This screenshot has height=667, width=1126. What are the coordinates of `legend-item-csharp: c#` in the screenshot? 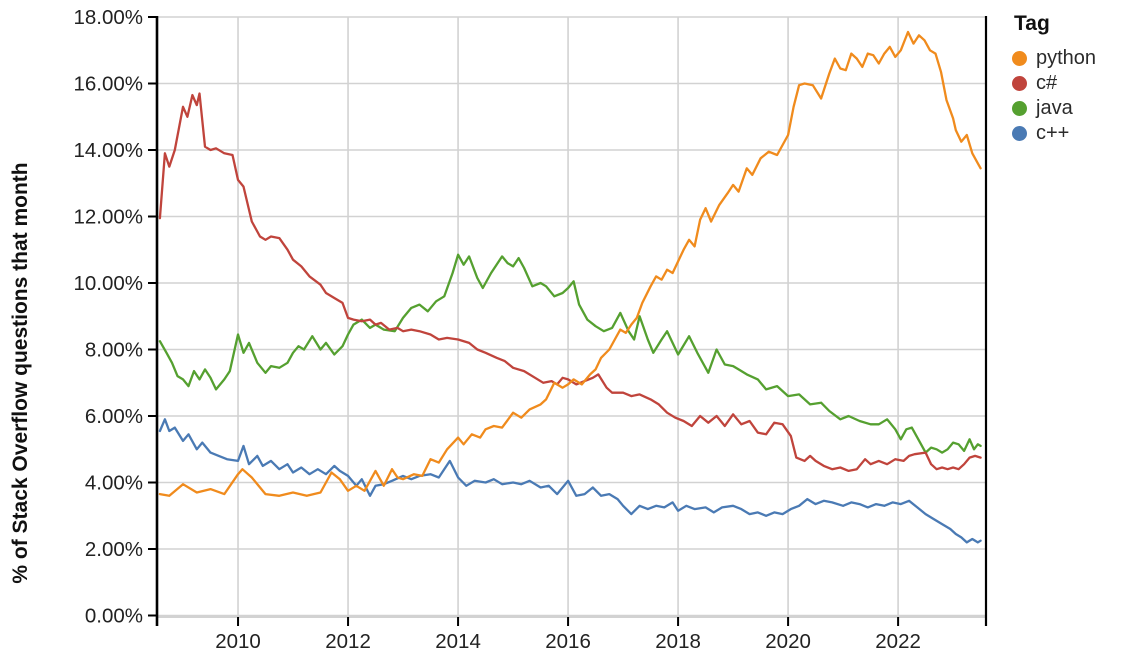 It's located at (1067, 83).